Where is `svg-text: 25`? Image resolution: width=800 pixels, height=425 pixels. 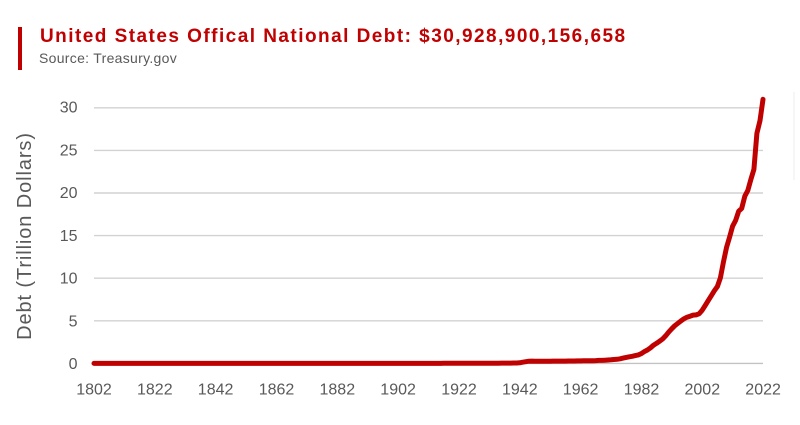 svg-text: 25 is located at coordinates (69, 150).